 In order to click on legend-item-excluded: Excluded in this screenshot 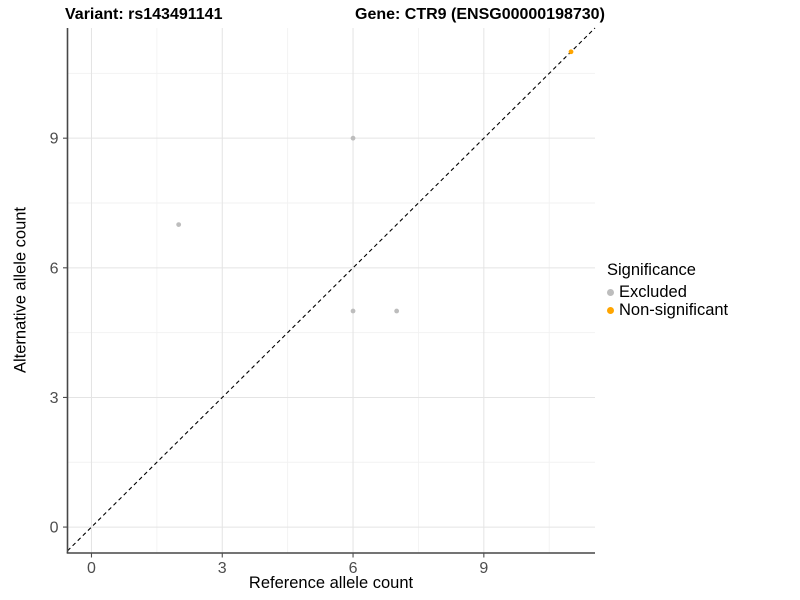, I will do `click(667, 292)`.